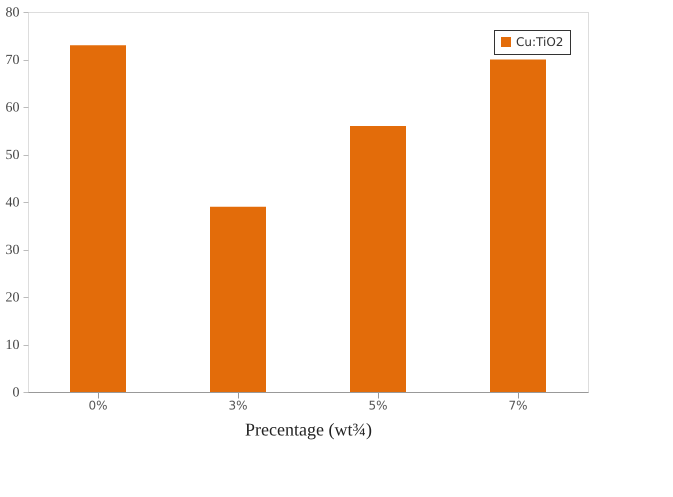 The height and width of the screenshot is (497, 673). I want to click on y-tick-label: 40, so click(13, 203).